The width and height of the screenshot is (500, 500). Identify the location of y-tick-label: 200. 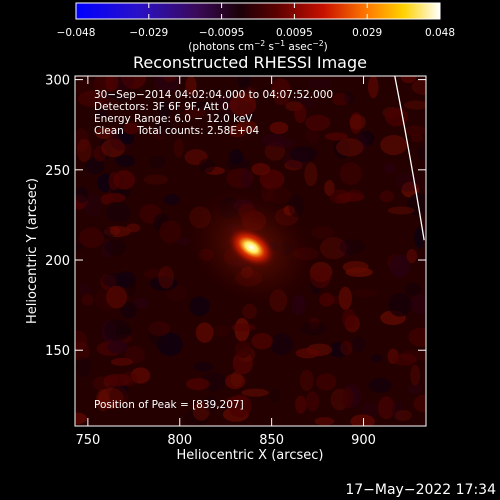
(57, 261).